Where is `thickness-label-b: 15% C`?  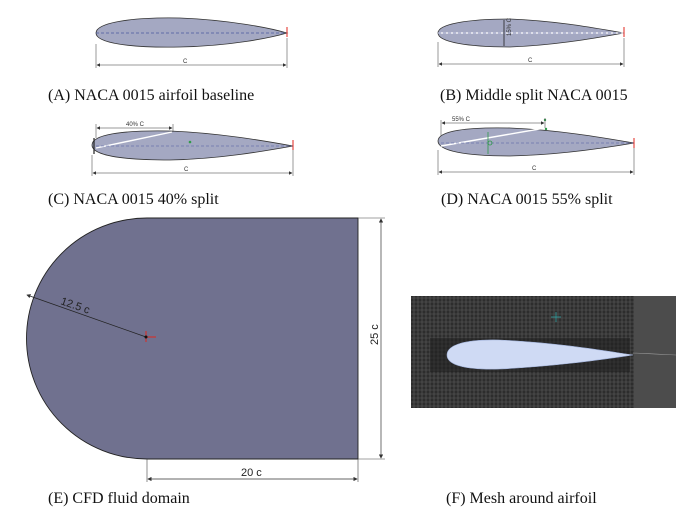 thickness-label-b: 15% C is located at coordinates (510, 26).